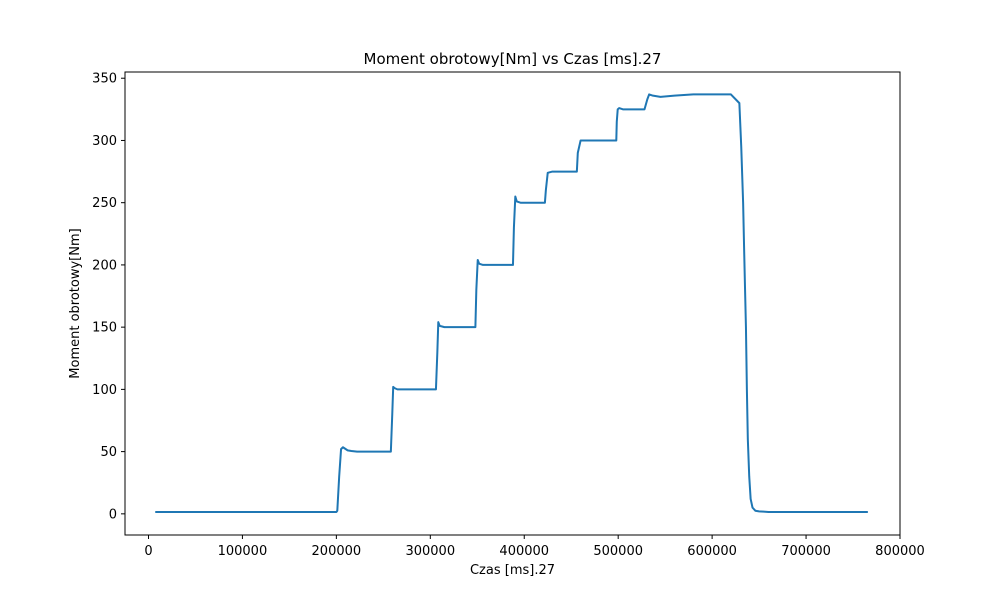 The width and height of the screenshot is (1000, 600). What do you see at coordinates (243, 551) in the screenshot?
I see `x-tick-label: 100000` at bounding box center [243, 551].